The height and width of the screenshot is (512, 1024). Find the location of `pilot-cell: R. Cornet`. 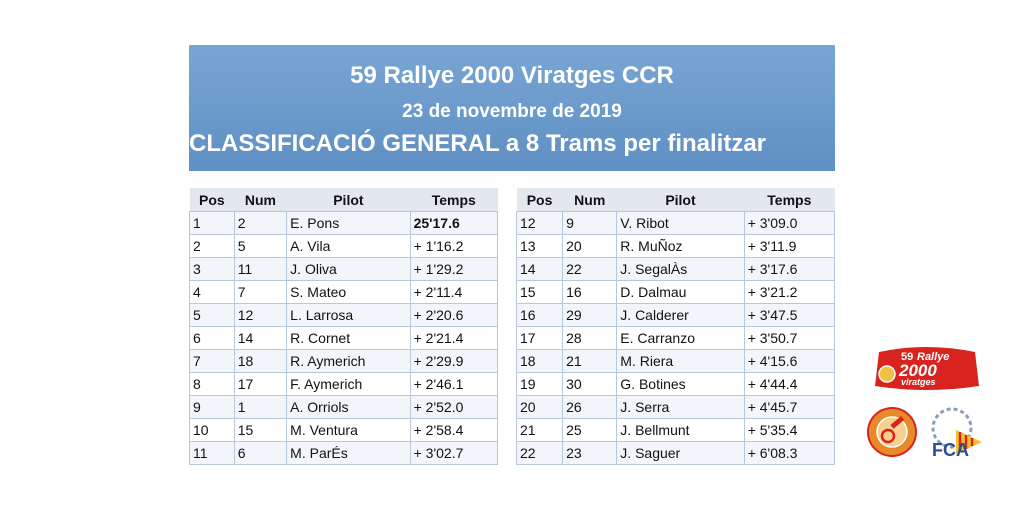

pilot-cell: R. Cornet is located at coordinates (348, 338).